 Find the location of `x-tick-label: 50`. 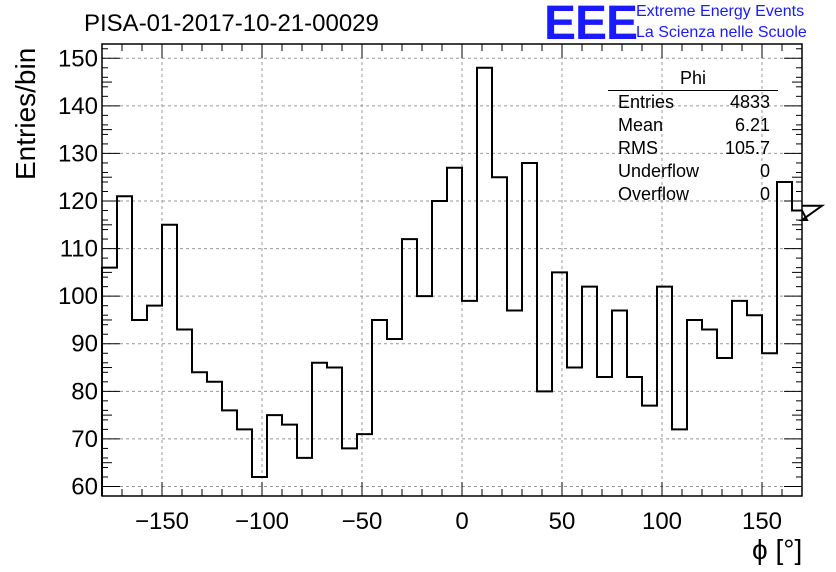

x-tick-label: 50 is located at coordinates (562, 521).